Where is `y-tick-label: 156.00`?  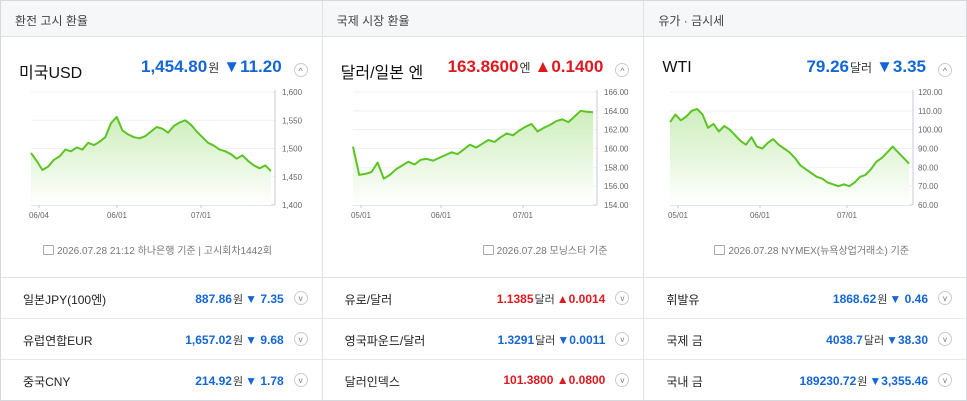
y-tick-label: 156.00 is located at coordinates (616, 186).